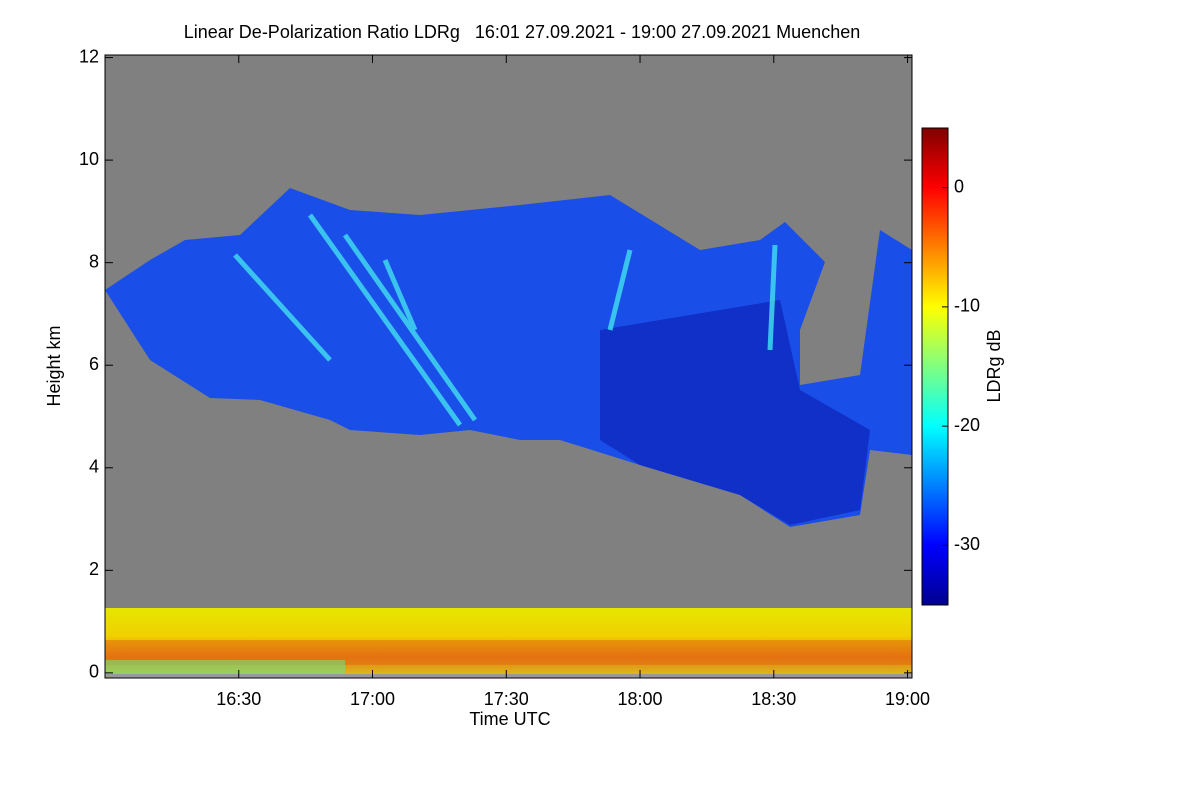  What do you see at coordinates (54, 365) in the screenshot?
I see `y-axis-label: Height km` at bounding box center [54, 365].